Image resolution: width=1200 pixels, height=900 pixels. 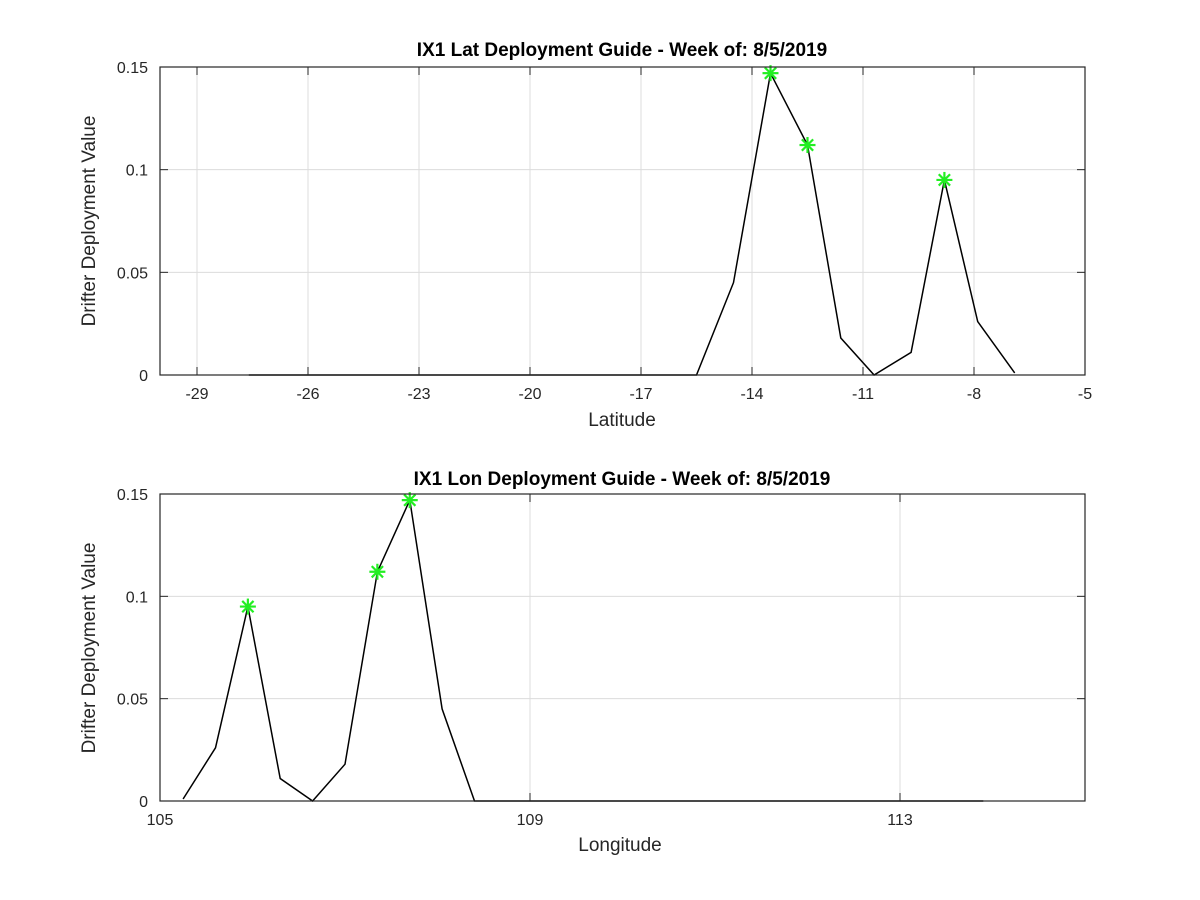 What do you see at coordinates (160, 820) in the screenshot?
I see `lon-x-tick-label: 105` at bounding box center [160, 820].